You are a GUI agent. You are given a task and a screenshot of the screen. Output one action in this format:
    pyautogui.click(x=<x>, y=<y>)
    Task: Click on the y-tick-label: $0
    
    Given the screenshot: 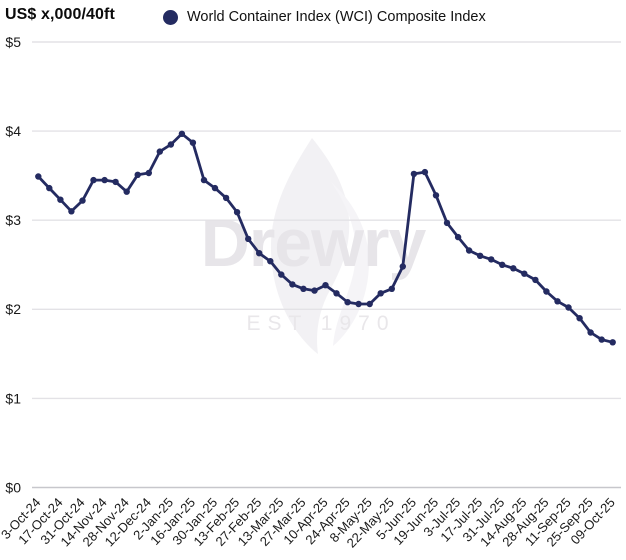 What is the action you would take?
    pyautogui.click(x=13, y=487)
    